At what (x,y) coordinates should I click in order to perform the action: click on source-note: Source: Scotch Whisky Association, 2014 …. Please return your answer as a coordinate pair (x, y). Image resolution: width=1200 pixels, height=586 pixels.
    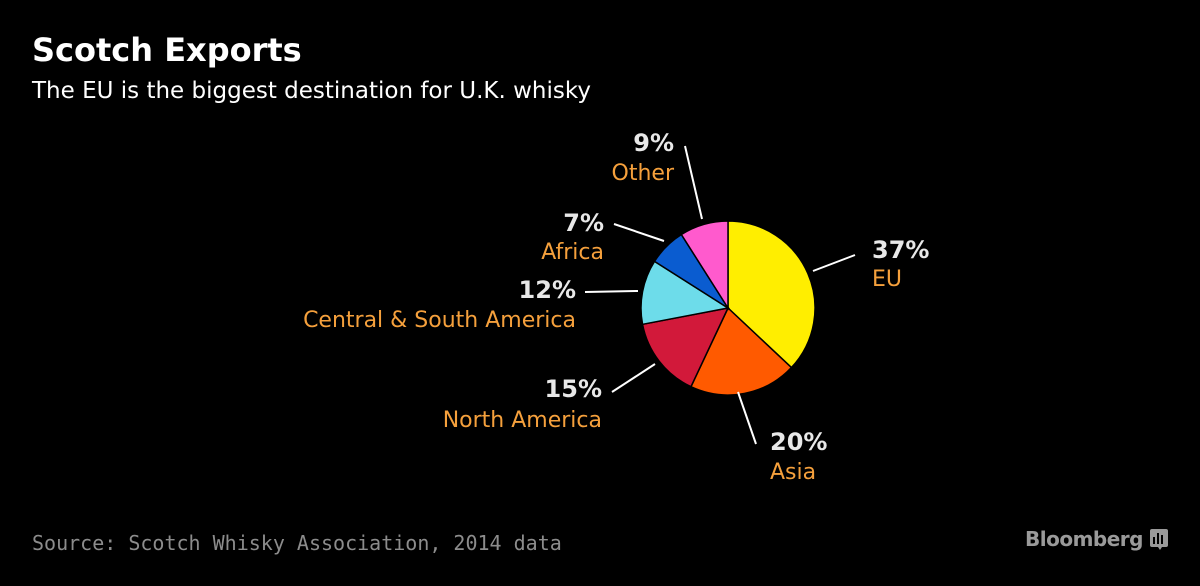
    Looking at the image, I should click on (297, 543).